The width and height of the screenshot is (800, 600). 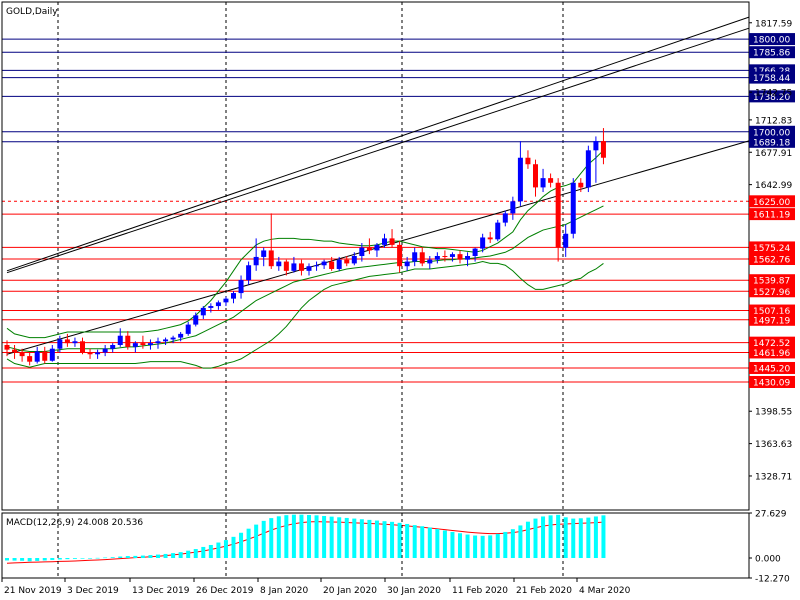 I want to click on blue-level-tag-label: 1700.00, so click(x=771, y=133).